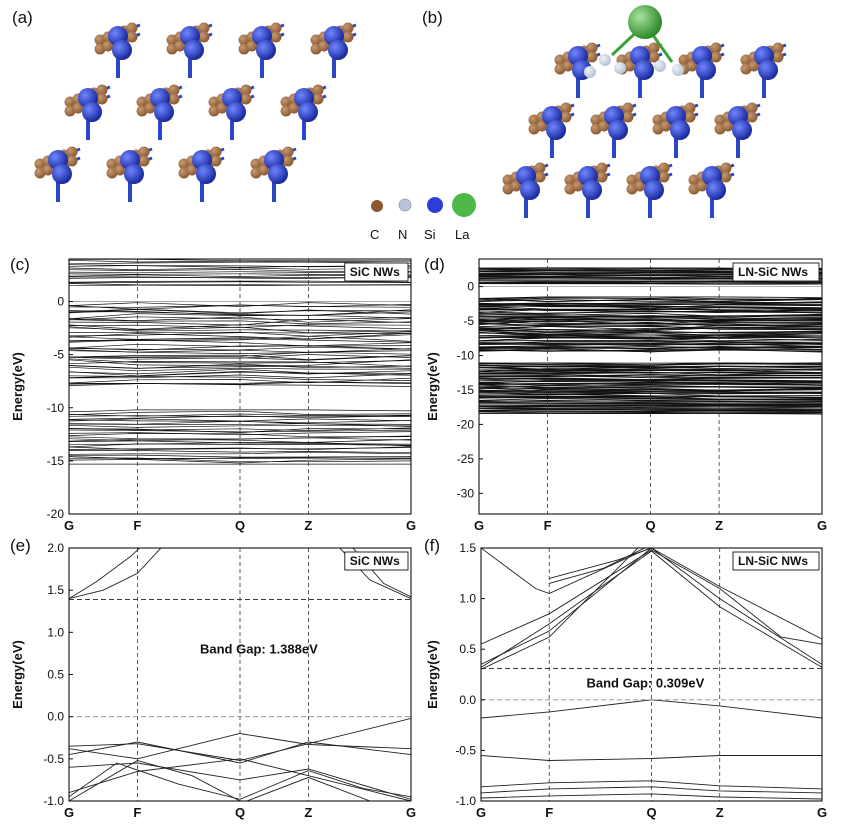 Image resolution: width=854 pixels, height=825 pixels. I want to click on y-tick-label: -10, so click(56, 408).